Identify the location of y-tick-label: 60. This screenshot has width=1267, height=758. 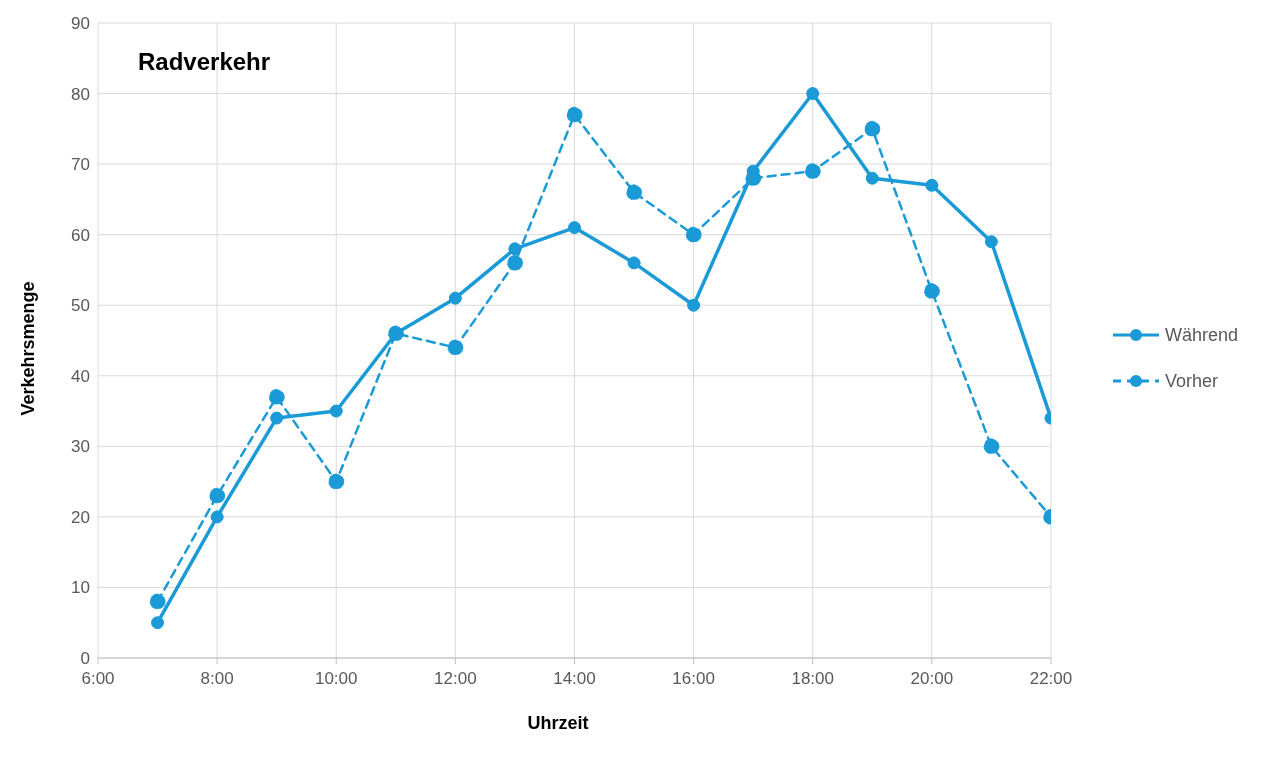
(80, 235).